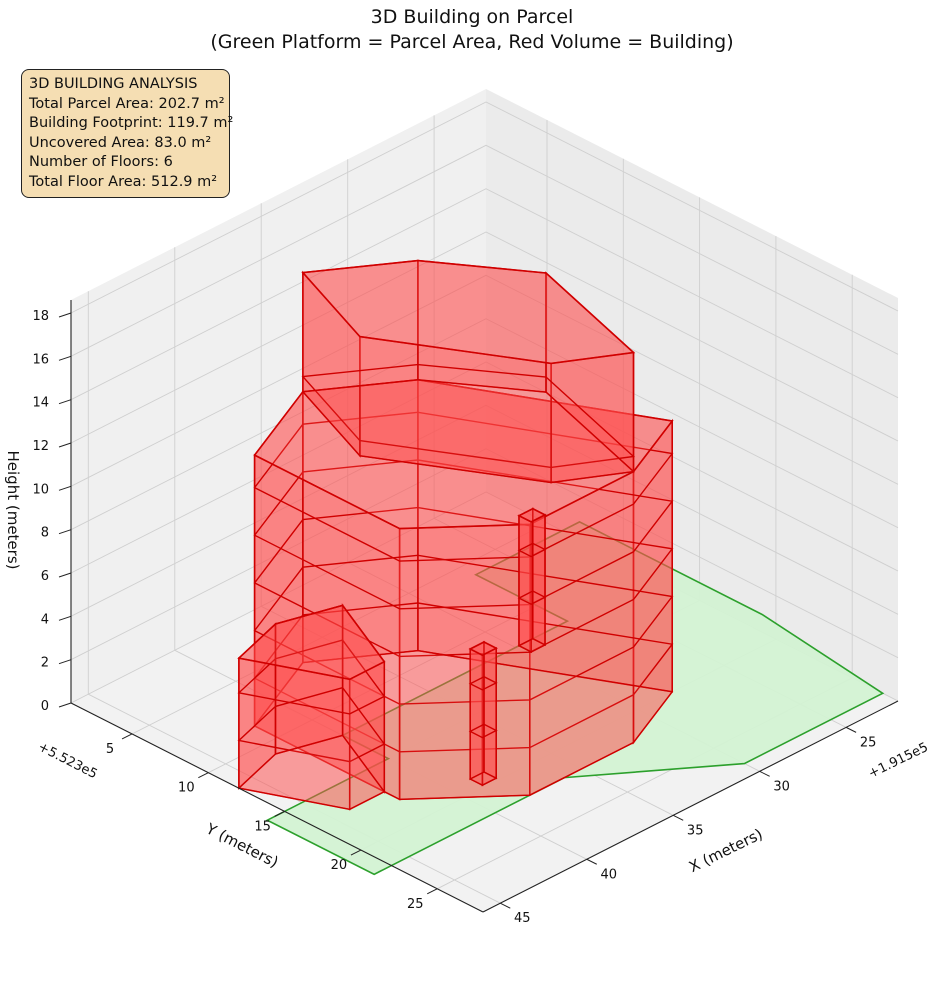 This screenshot has width=944, height=992. What do you see at coordinates (262, 826) in the screenshot?
I see `y-tick-label: 15` at bounding box center [262, 826].